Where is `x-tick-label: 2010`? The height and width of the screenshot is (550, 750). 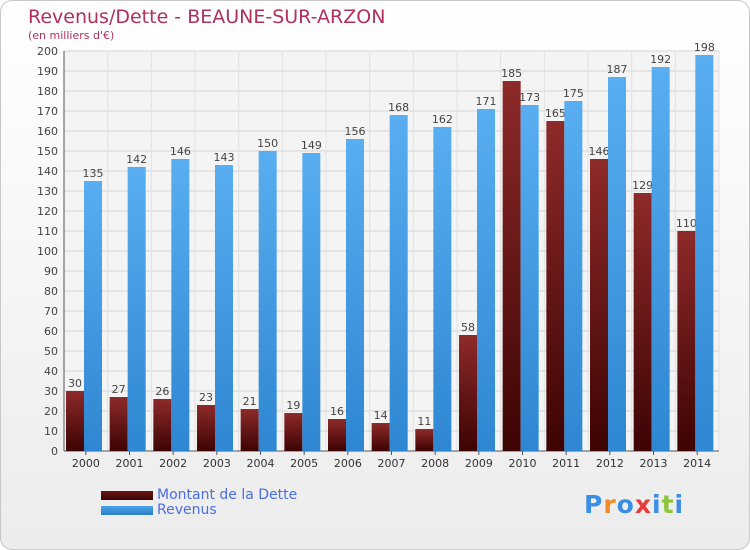
x-tick-label: 2010 is located at coordinates (523, 463).